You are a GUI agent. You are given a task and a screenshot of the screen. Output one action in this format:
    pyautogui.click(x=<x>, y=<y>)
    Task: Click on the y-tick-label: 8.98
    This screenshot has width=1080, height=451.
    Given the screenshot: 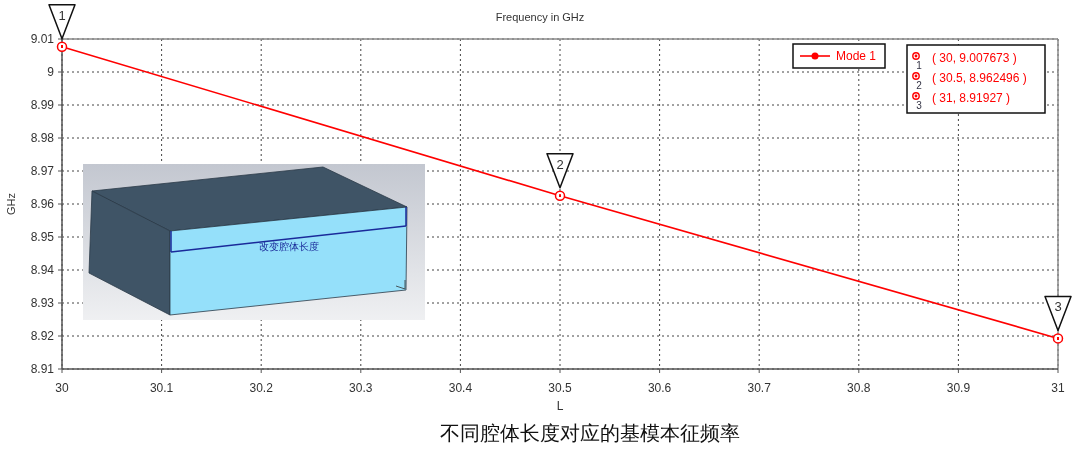 What is the action you would take?
    pyautogui.click(x=42, y=138)
    